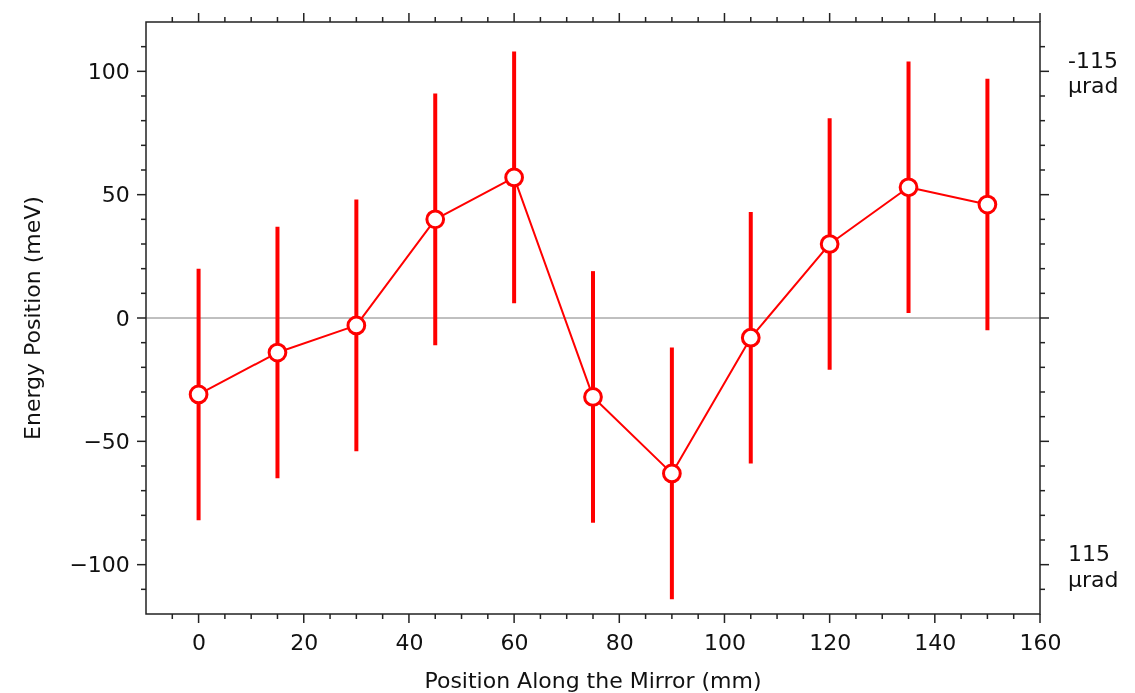  Describe the element at coordinates (115, 195) in the screenshot. I see `y-tick-label: 50` at that location.